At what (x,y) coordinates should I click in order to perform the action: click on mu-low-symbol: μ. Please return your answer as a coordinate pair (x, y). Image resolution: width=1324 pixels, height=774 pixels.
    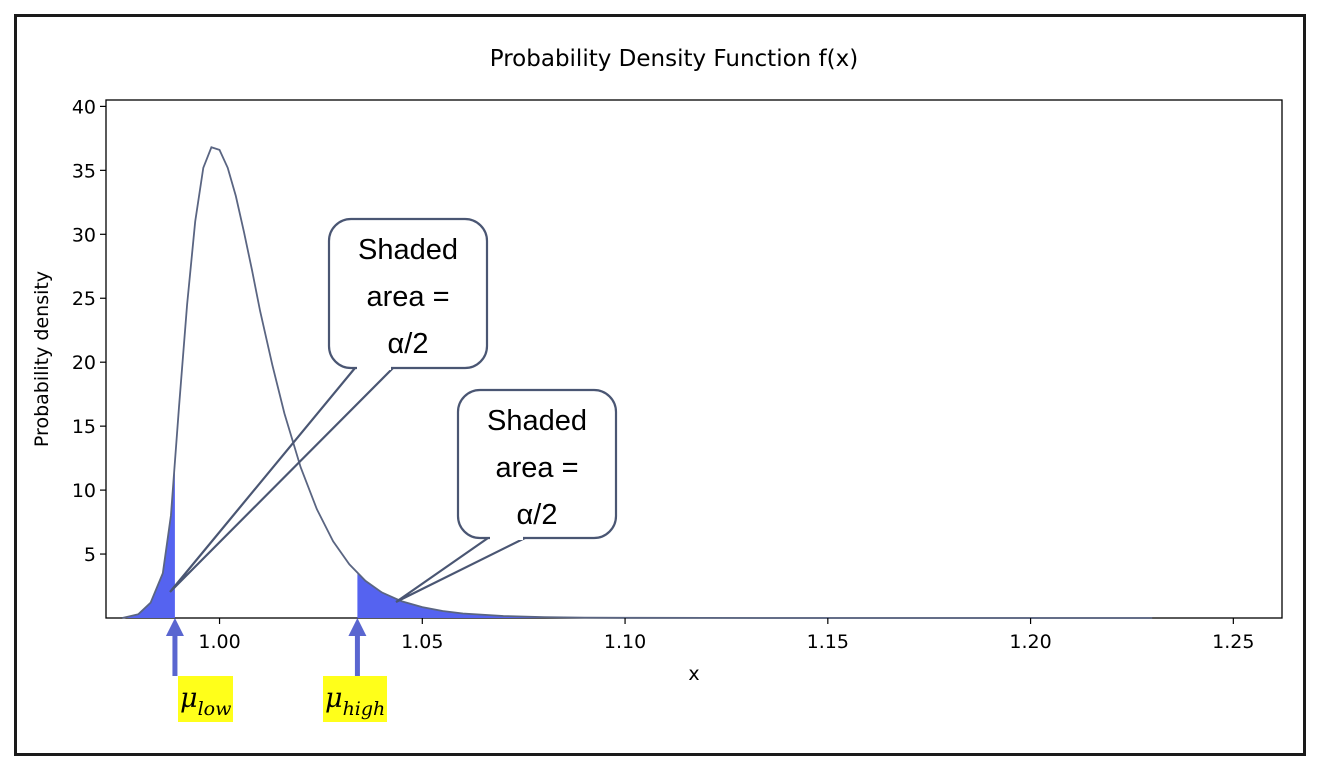
    Looking at the image, I should click on (189, 698).